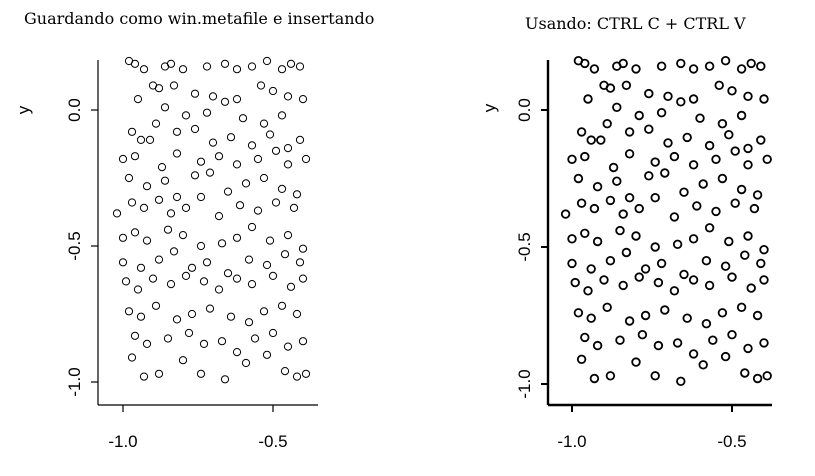 This screenshot has height=476, width=815. What do you see at coordinates (531, 248) in the screenshot?
I see `right-y-ticks: 0.0 -0.5 -1.0` at bounding box center [531, 248].